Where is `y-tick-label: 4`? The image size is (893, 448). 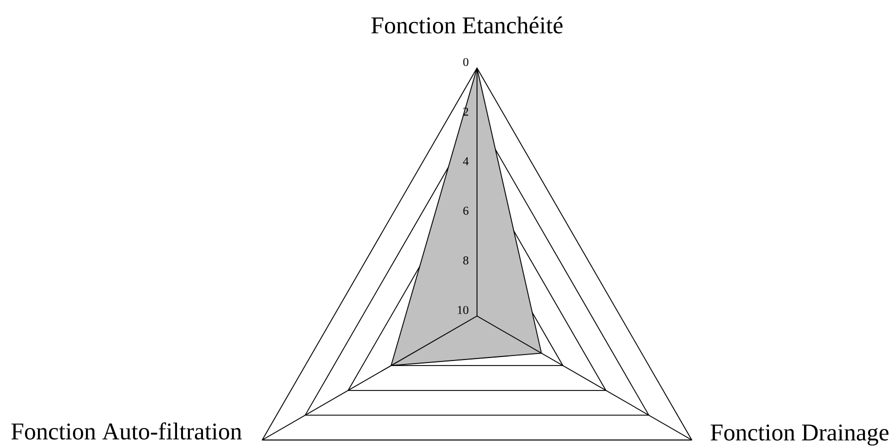
y-tick-label: 4 is located at coordinates (466, 161).